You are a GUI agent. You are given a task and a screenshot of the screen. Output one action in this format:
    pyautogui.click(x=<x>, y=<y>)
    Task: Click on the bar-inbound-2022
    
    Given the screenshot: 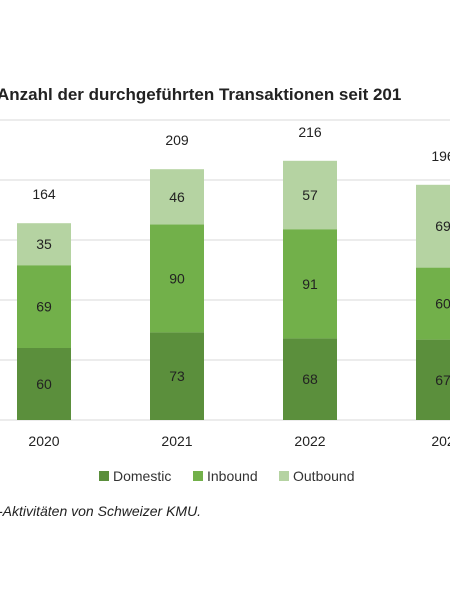 What is the action you would take?
    pyautogui.click(x=310, y=284)
    